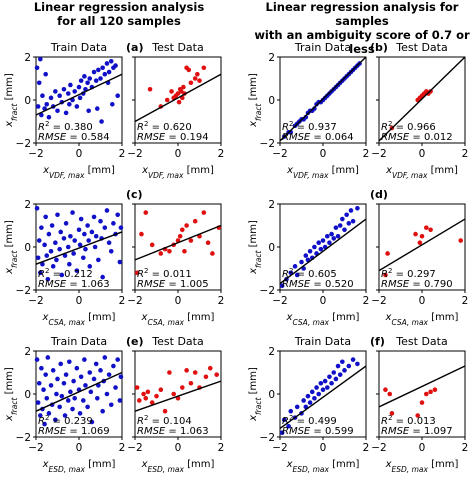 This screenshot has height=484, width=474. What do you see at coordinates (323, 99) in the screenshot?
I see `regression-line` at bounding box center [323, 99].